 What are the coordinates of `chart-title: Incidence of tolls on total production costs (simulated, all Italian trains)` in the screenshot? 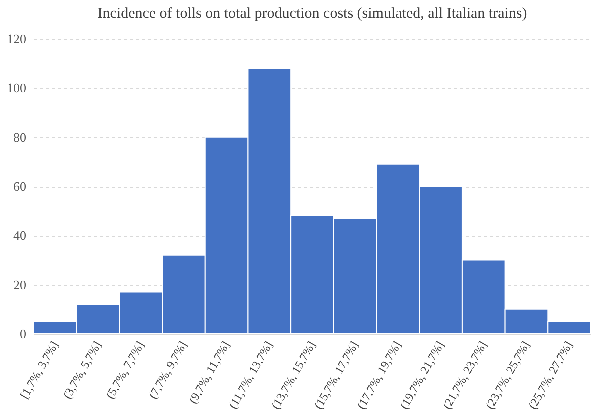 It's located at (313, 14).